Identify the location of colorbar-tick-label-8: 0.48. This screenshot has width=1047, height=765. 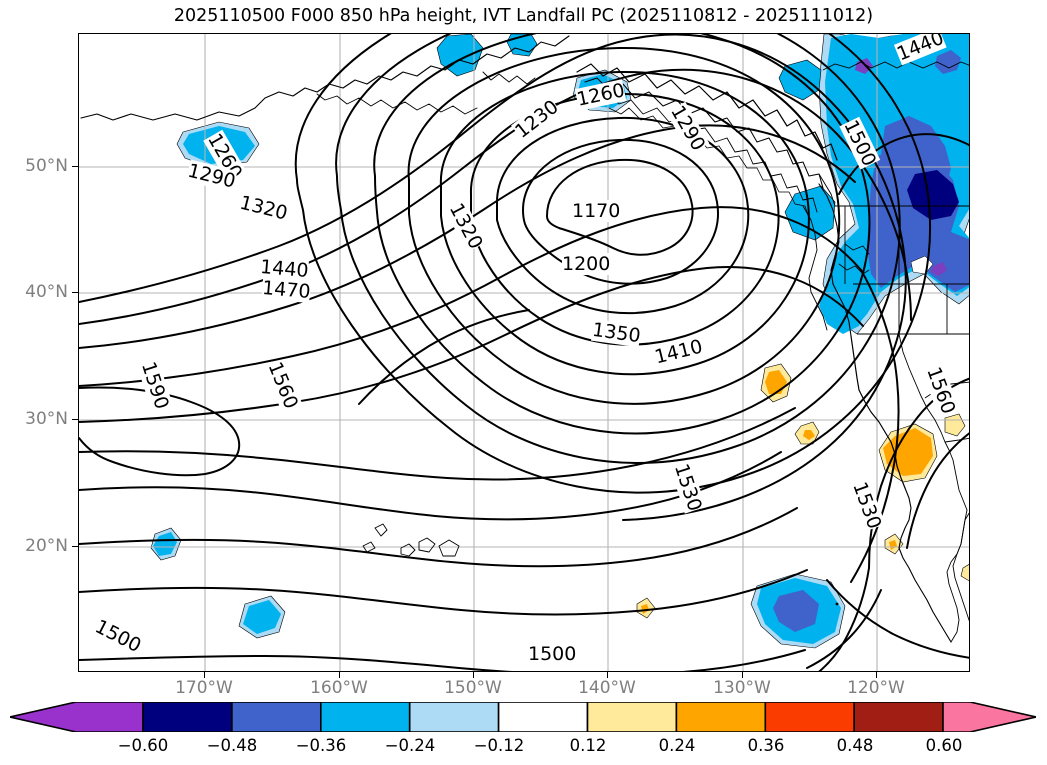
(855, 745).